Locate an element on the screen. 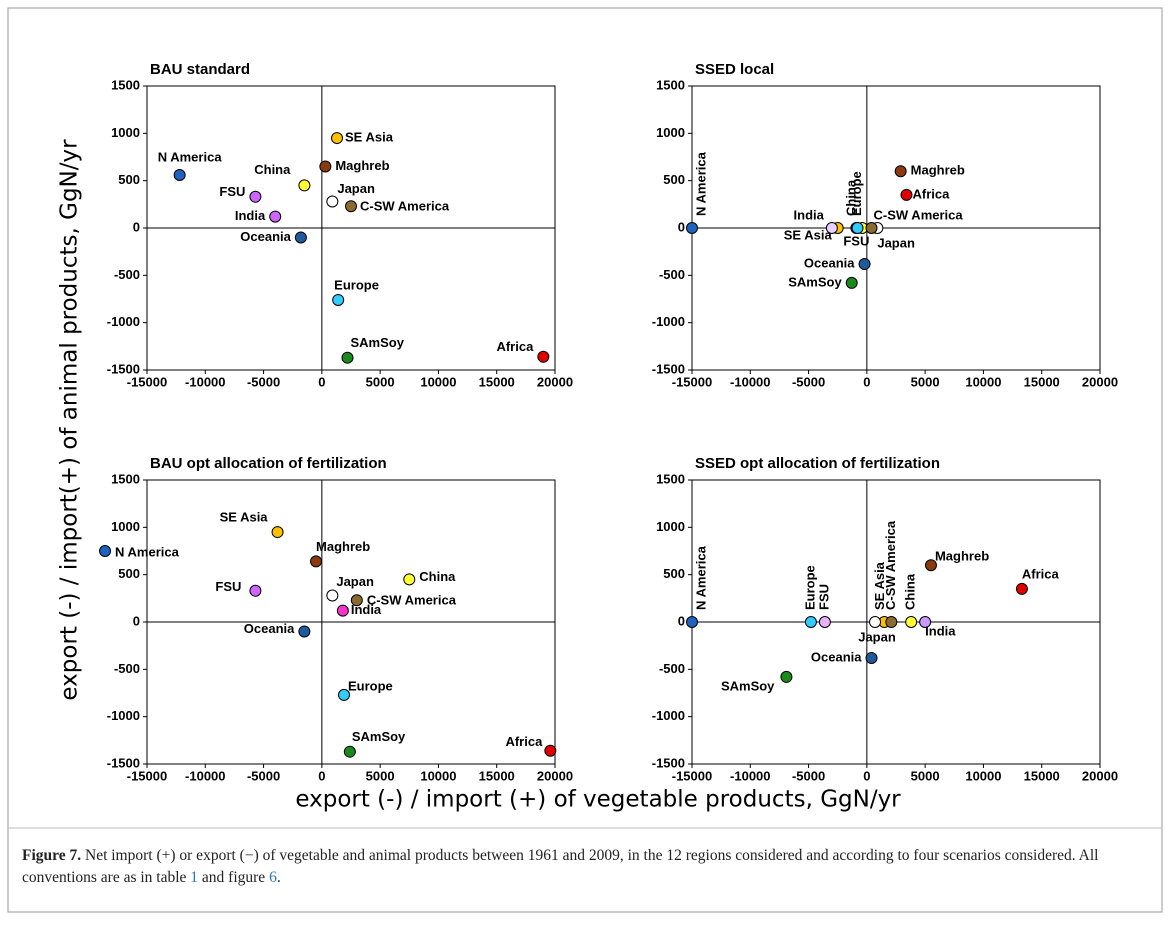  x-tick-label: 0 is located at coordinates (321, 381).